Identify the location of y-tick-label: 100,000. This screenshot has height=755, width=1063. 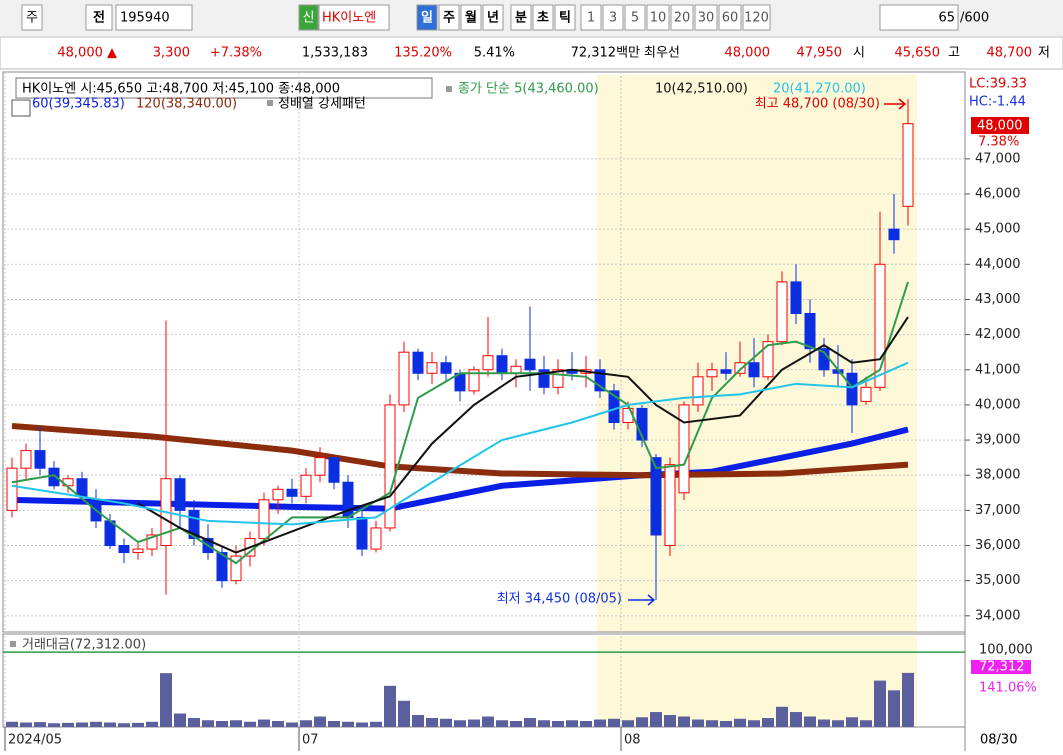
(1006, 650).